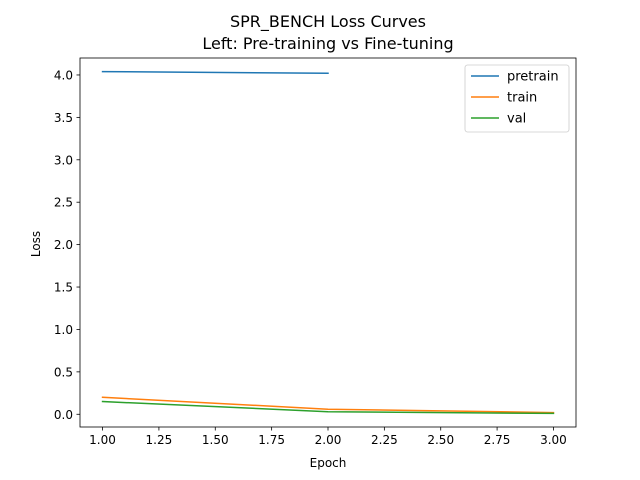 The image size is (640, 480). What do you see at coordinates (159, 440) in the screenshot?
I see `x-tick-label: 1.25` at bounding box center [159, 440].